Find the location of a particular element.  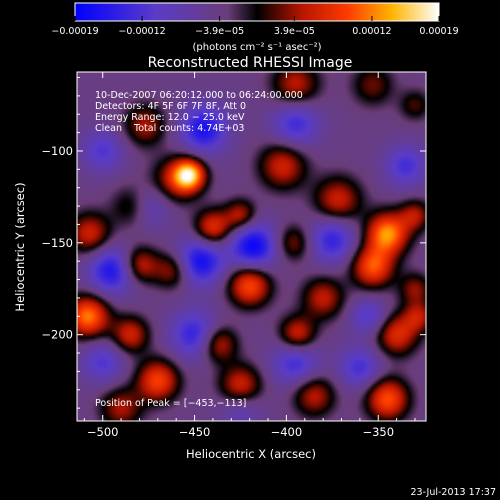

annotation-energy-range: Energy Range: 12.0 − 25.0 keV is located at coordinates (170, 117).